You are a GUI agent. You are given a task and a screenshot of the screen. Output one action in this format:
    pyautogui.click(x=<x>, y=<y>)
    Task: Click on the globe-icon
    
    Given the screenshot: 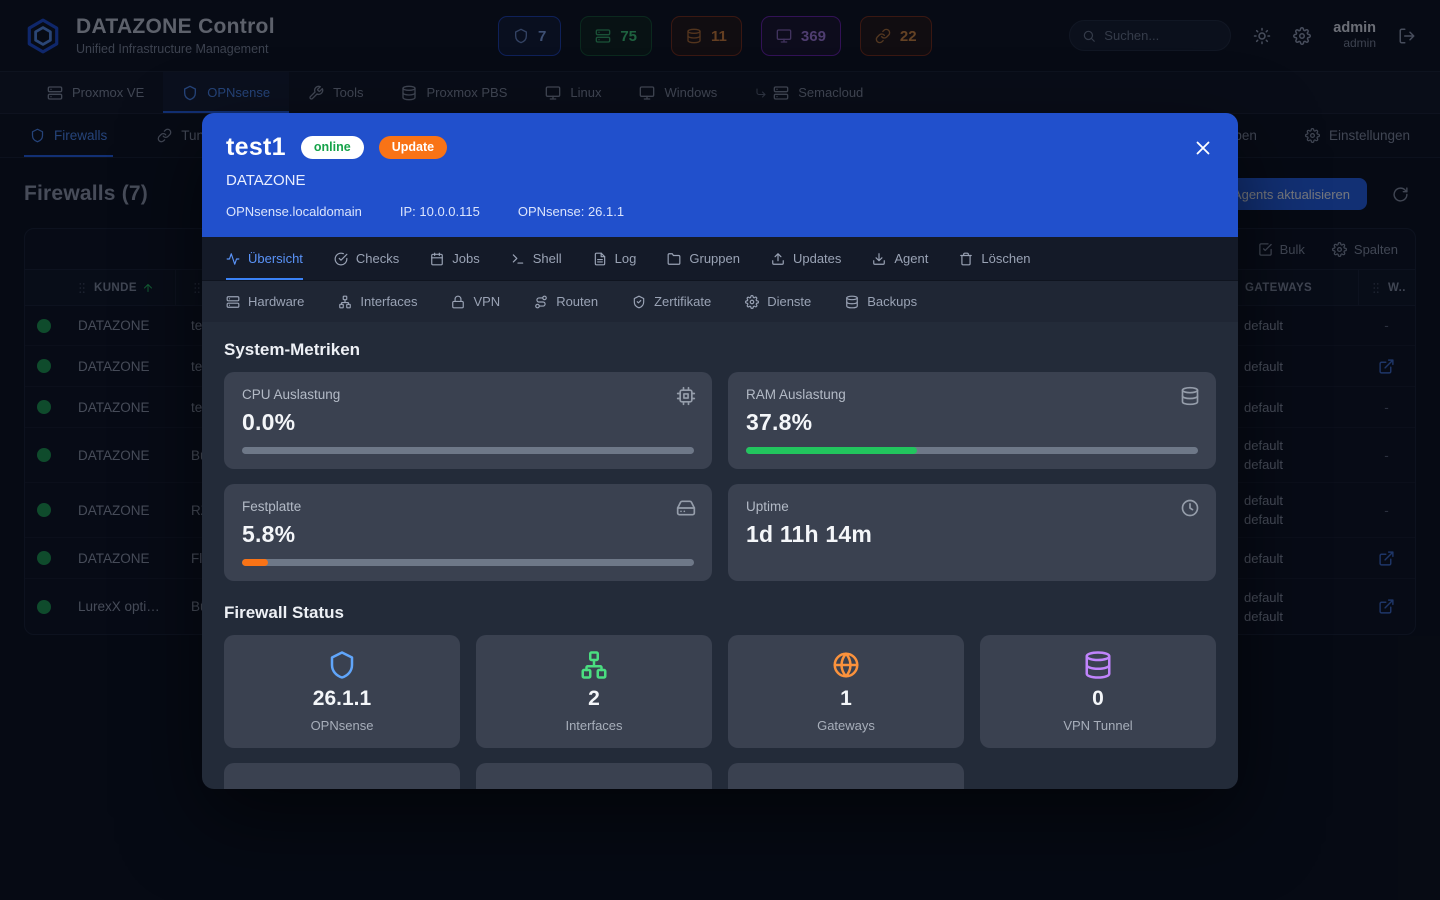 What is the action you would take?
    pyautogui.click(x=846, y=665)
    